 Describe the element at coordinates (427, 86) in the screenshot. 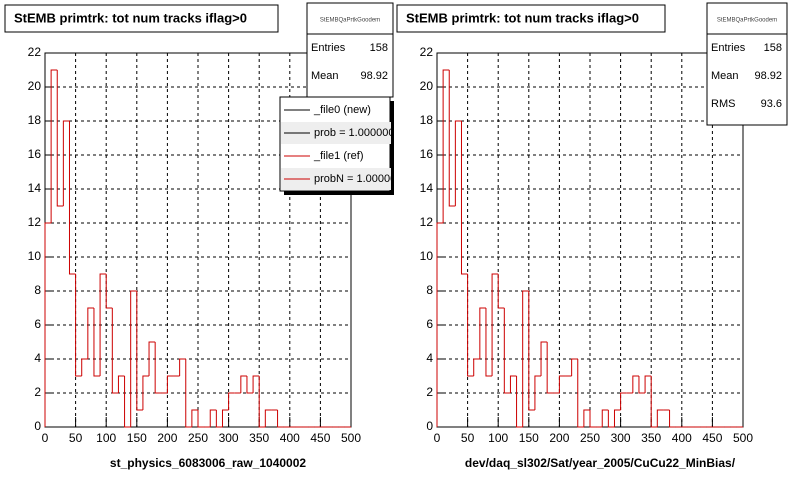

I see `y-tick-label: 20` at that location.